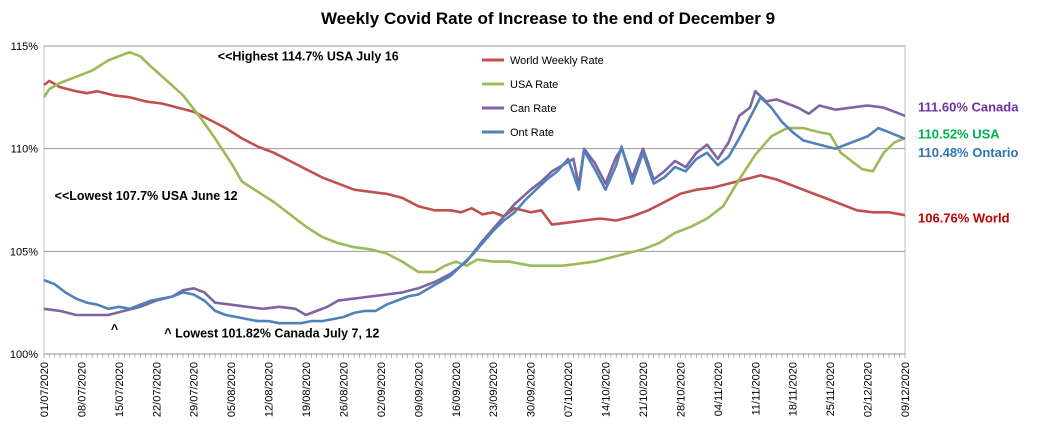 The width and height of the screenshot is (1060, 434). What do you see at coordinates (419, 389) in the screenshot?
I see `x-tick-label: 09/09/2020` at bounding box center [419, 389].